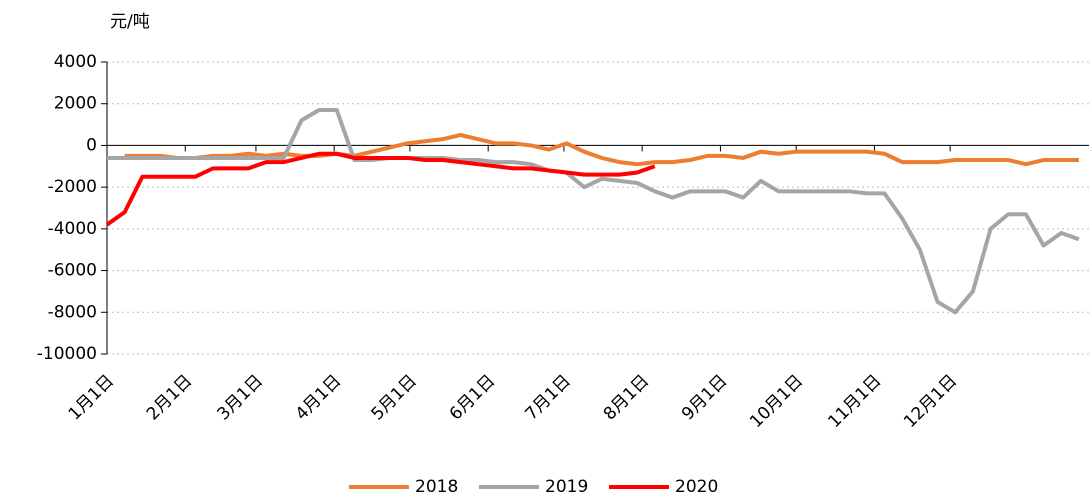  Describe the element at coordinates (626, 397) in the screenshot. I see `x-tick-label: 8月1日` at that location.